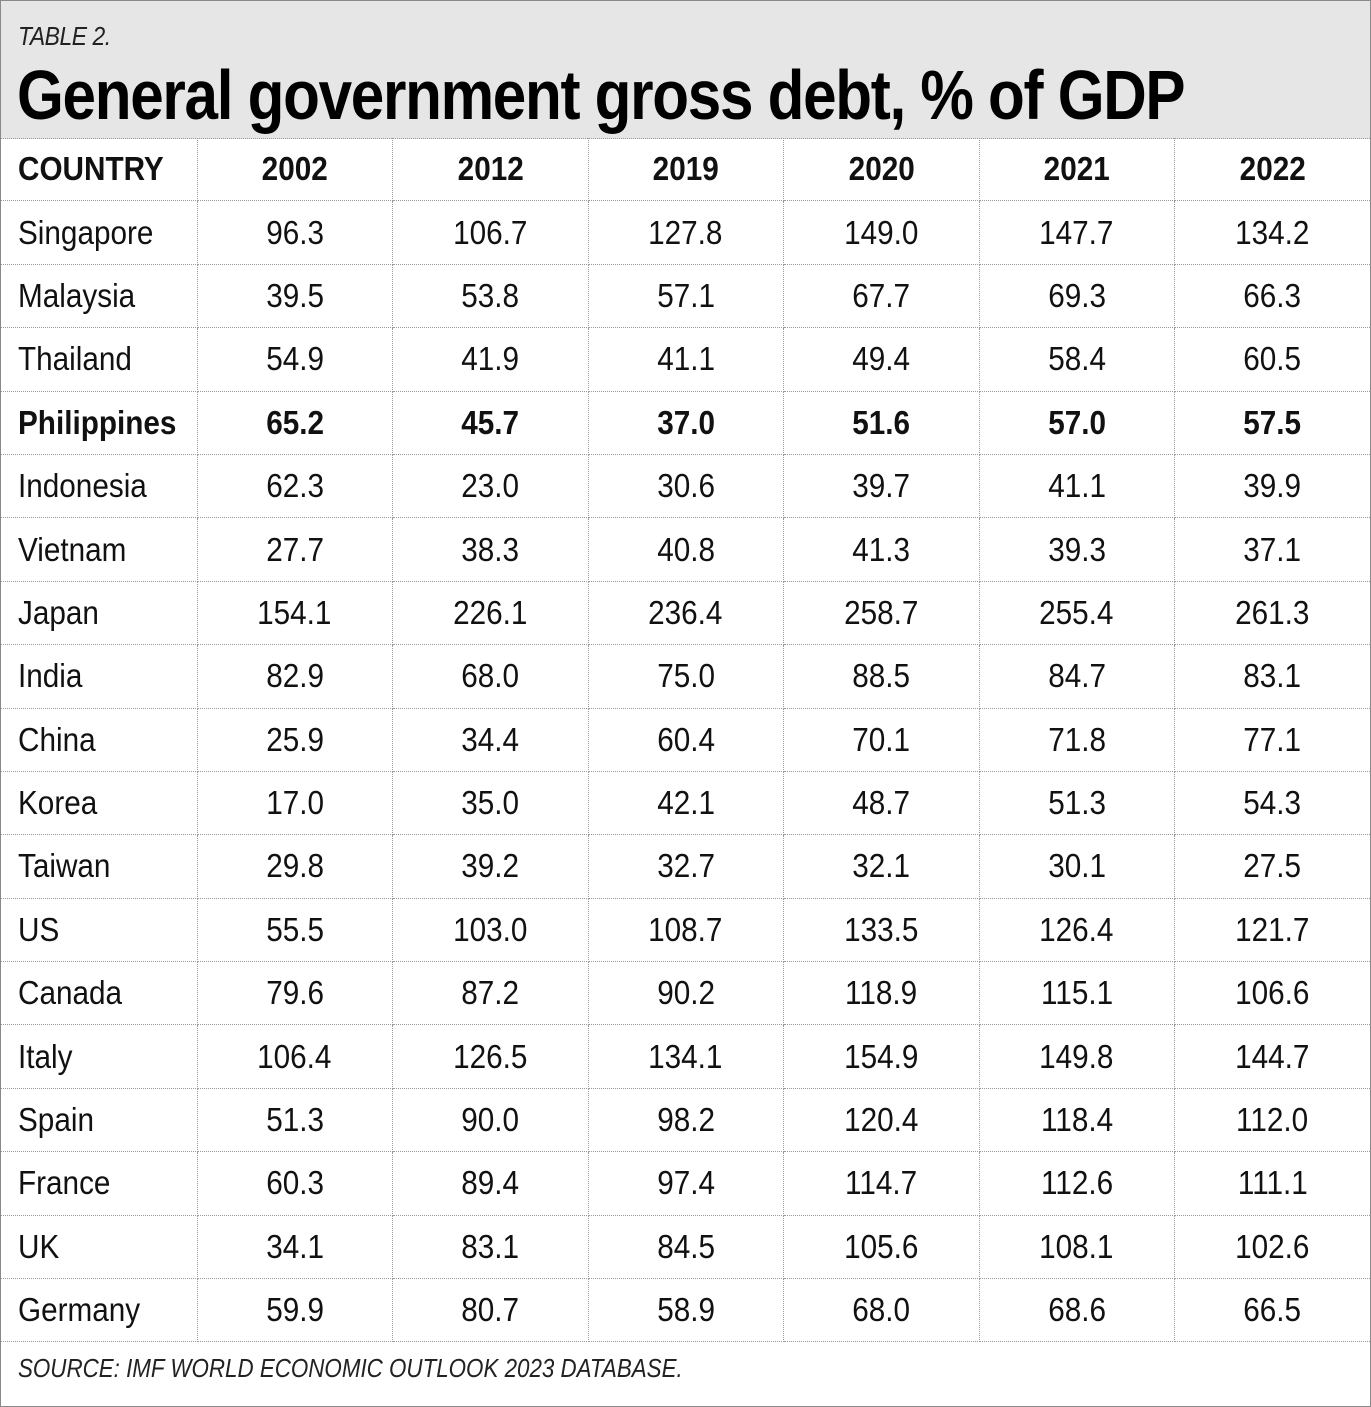 This screenshot has height=1407, width=1371. Describe the element at coordinates (1272, 359) in the screenshot. I see `debt-value-cell: 60.5` at that location.